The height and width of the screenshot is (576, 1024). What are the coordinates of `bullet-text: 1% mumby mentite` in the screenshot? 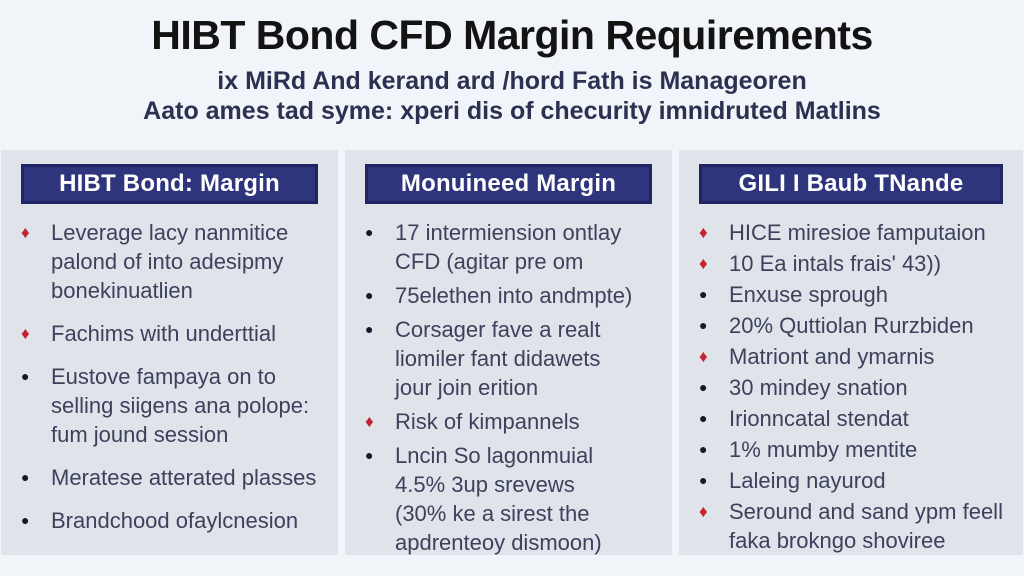 It's located at (823, 449).